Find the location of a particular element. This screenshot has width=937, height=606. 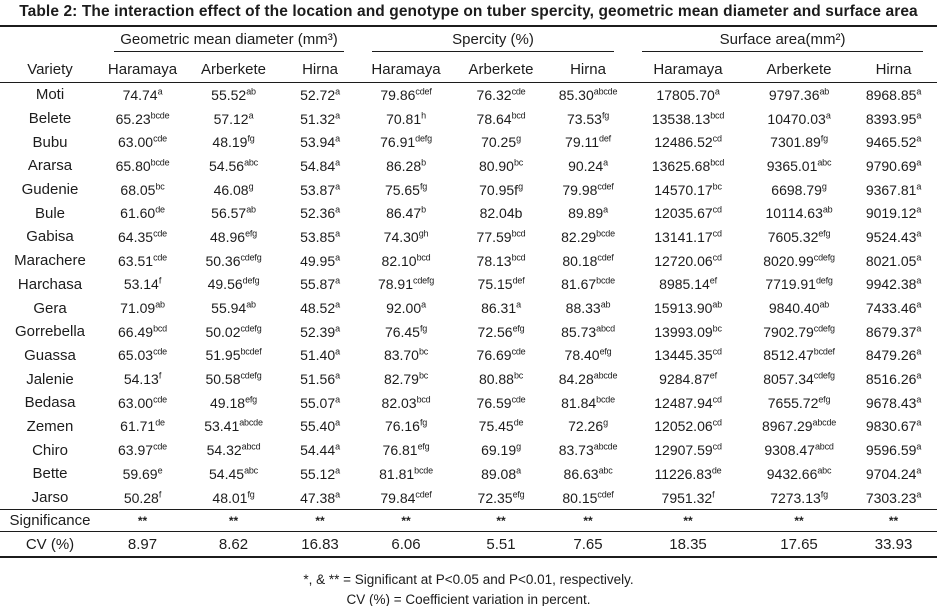

value-cell: 50.58cdefg is located at coordinates (233, 379).